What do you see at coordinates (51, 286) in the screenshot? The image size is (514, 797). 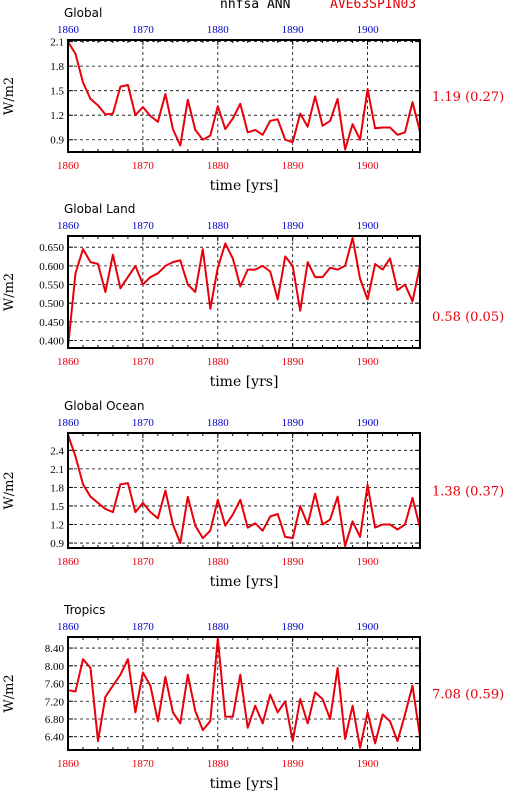 I see `y-tick-label: 0.550` at bounding box center [51, 286].